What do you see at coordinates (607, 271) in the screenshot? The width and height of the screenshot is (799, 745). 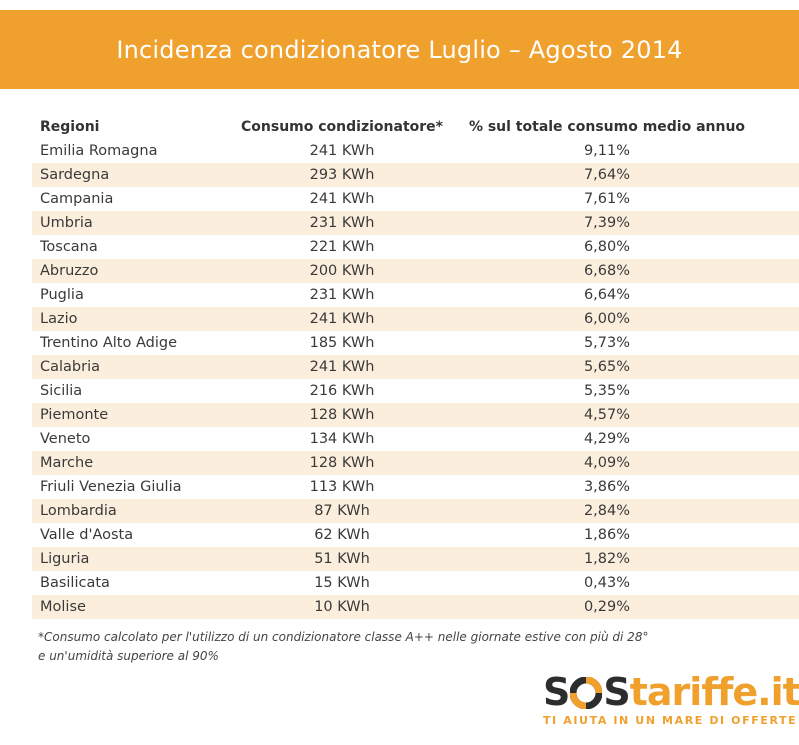 I see `cell-percentuale: 6,68%` at bounding box center [607, 271].